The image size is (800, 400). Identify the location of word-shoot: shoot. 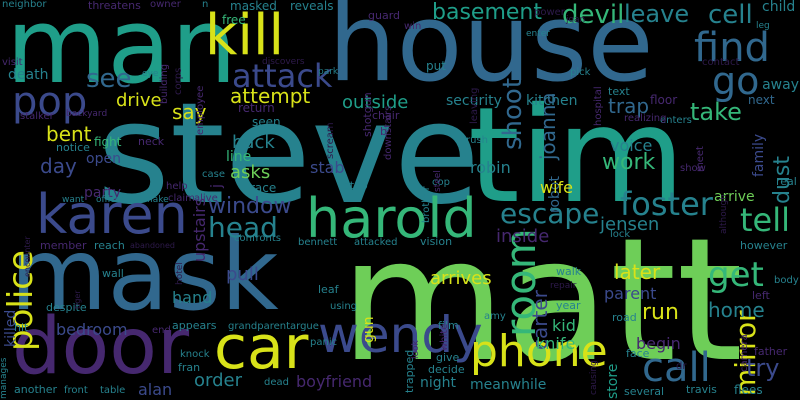
(513, 113).